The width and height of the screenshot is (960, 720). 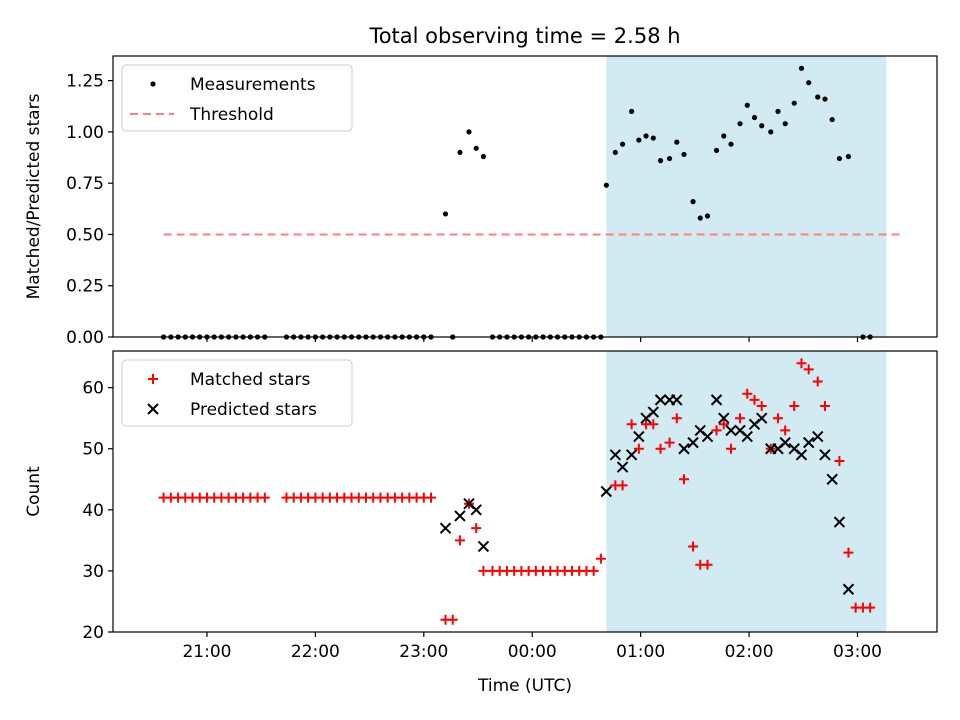 I want to click on chart-title: Total observing time = 2.58 h, so click(x=524, y=36).